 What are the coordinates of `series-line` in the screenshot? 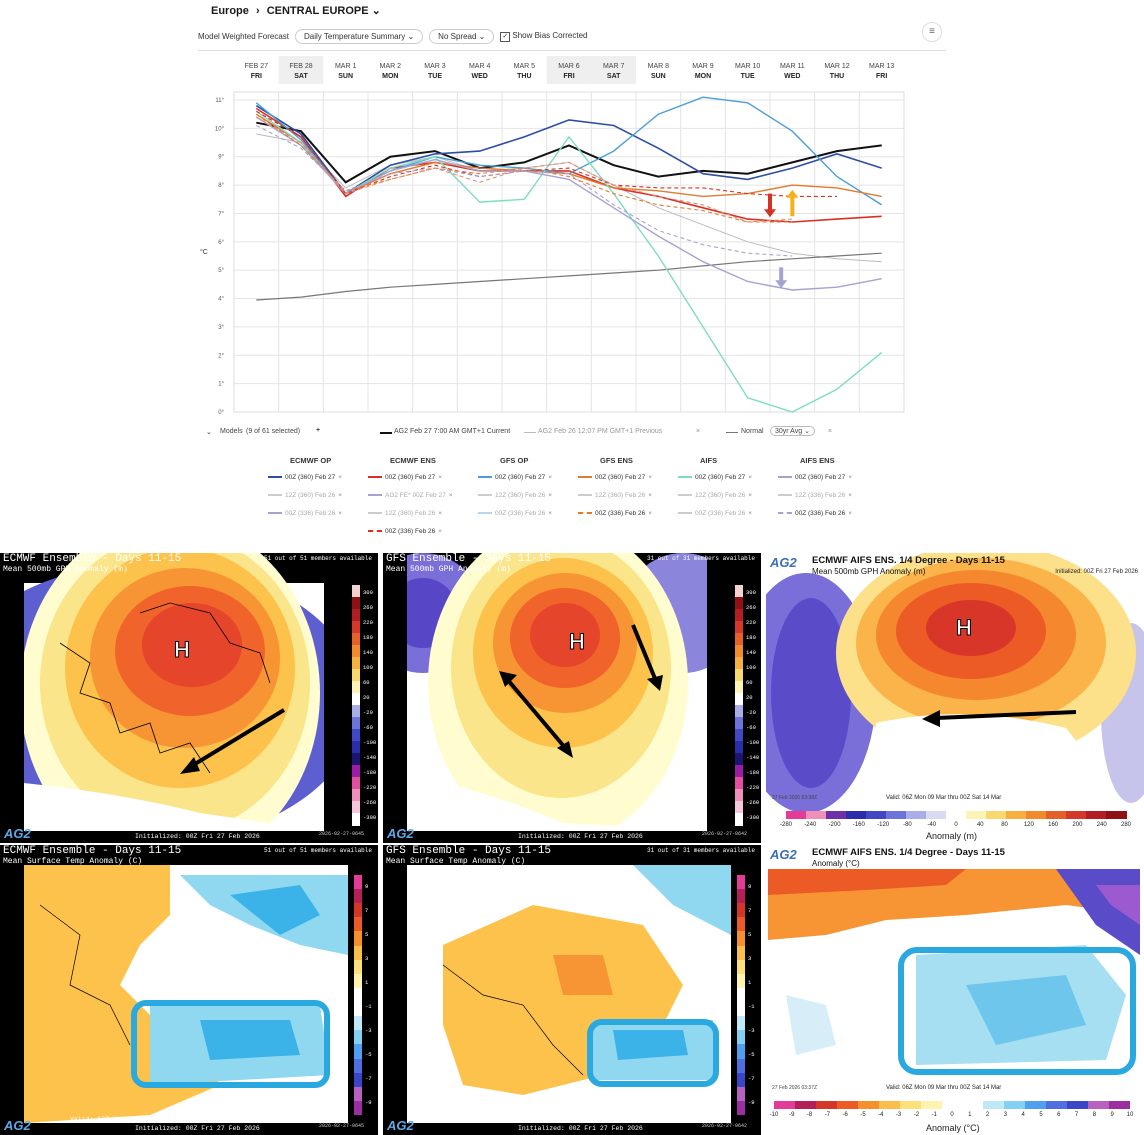 It's located at (569, 198).